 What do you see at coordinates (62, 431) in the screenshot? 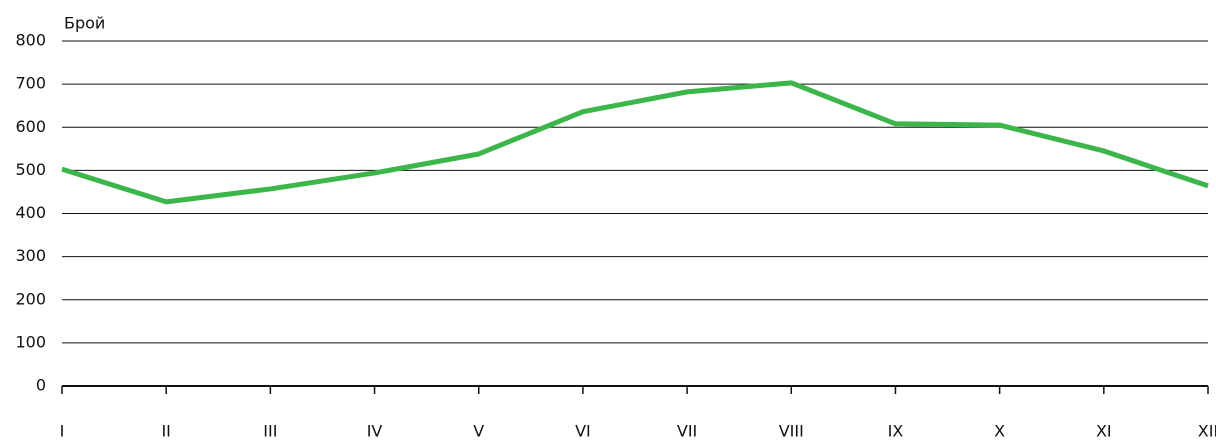
I see `x-tick-label: I` at bounding box center [62, 431].